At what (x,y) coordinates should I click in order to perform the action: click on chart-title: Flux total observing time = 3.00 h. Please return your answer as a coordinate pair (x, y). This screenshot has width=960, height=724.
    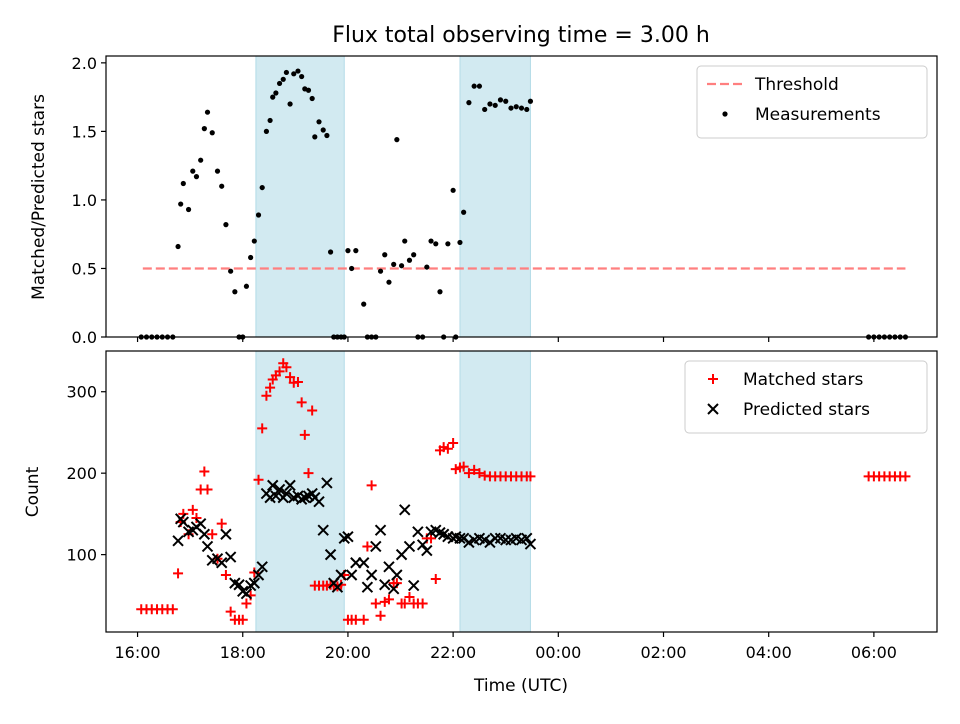
    Looking at the image, I should click on (521, 35).